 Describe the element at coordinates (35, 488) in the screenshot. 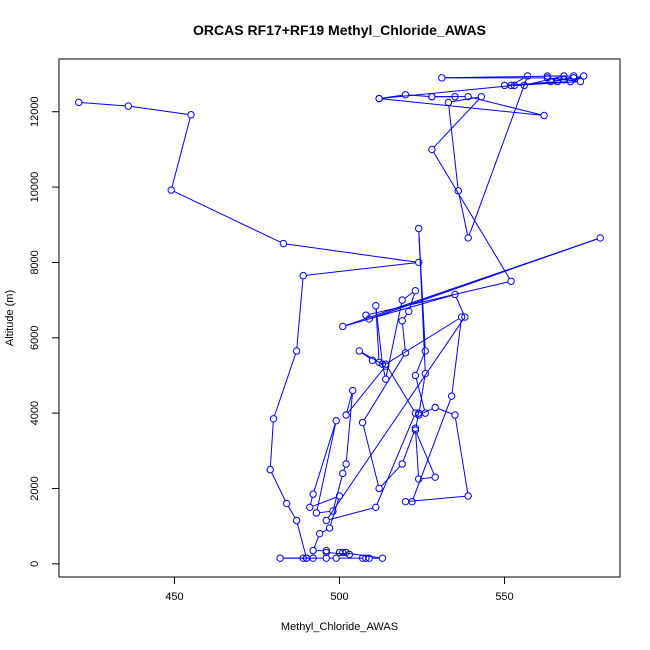

I see `y-tick-label: 2000` at that location.